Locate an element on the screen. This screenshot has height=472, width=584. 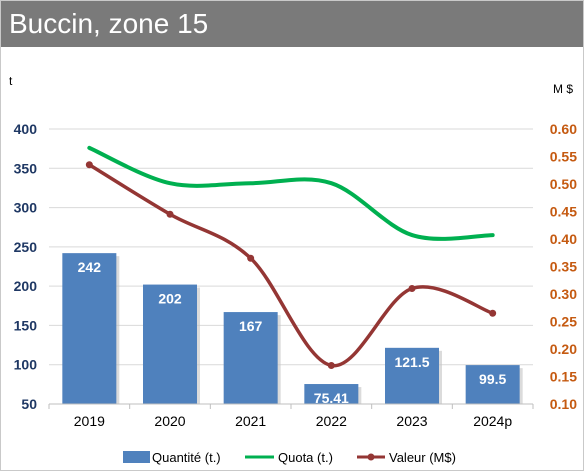
bar-data-label: 242 is located at coordinates (90, 267).